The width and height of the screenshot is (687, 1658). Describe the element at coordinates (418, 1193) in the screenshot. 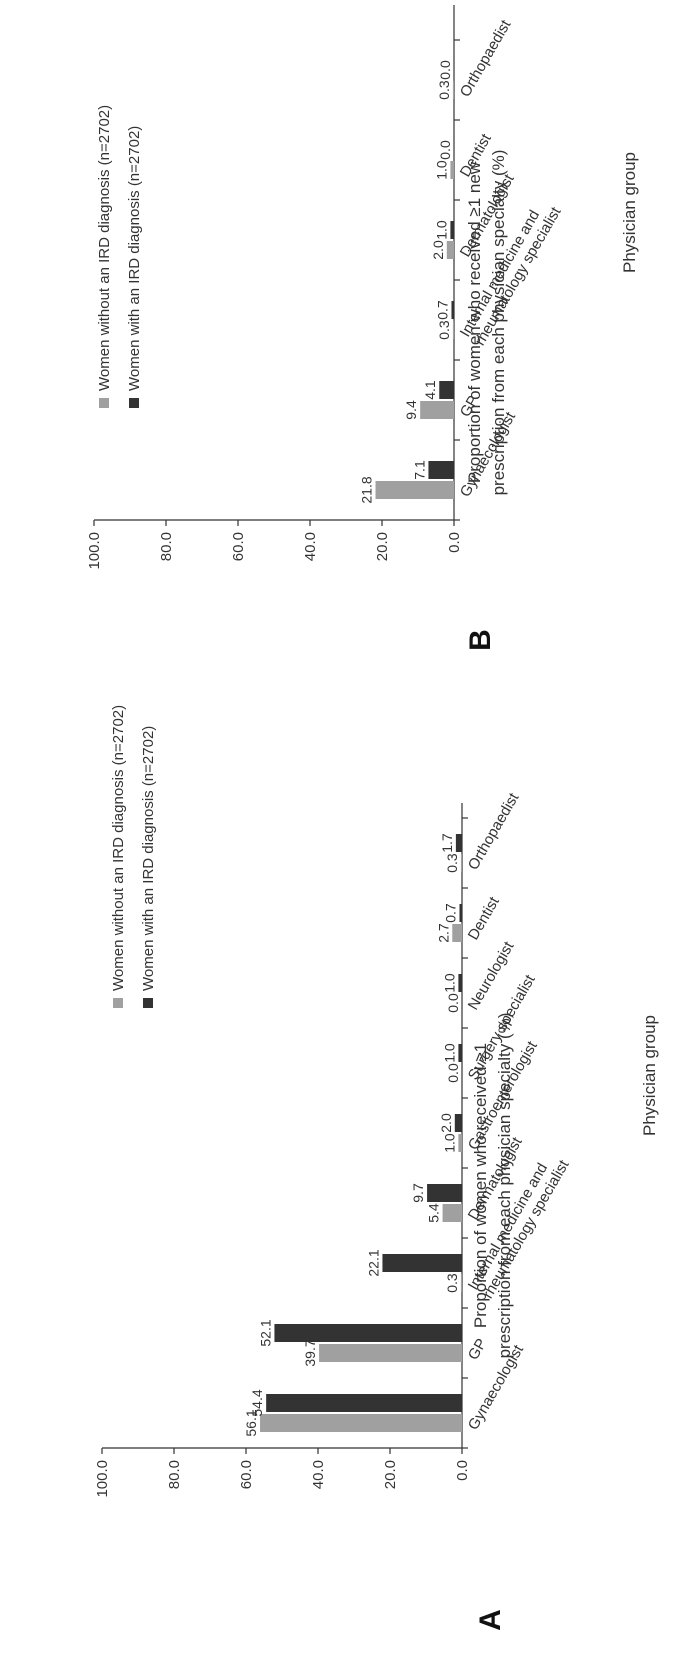

I see `bar-value-label: 9.7` at that location.